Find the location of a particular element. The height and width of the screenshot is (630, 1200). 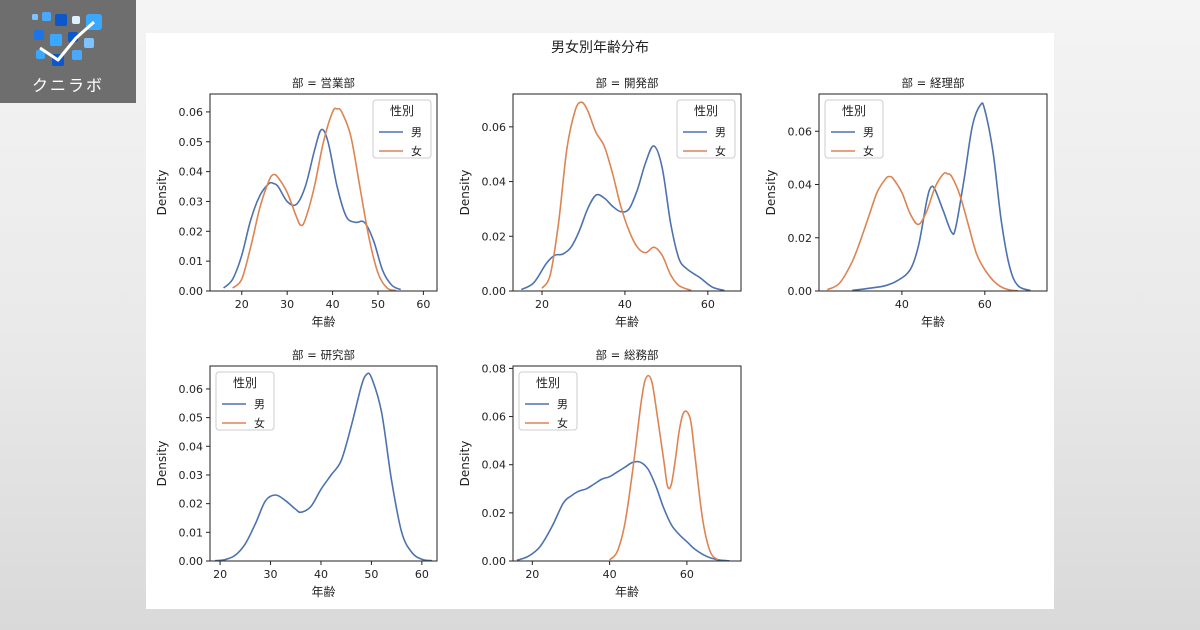

panel-title: 部 = 営業部 is located at coordinates (323, 83).